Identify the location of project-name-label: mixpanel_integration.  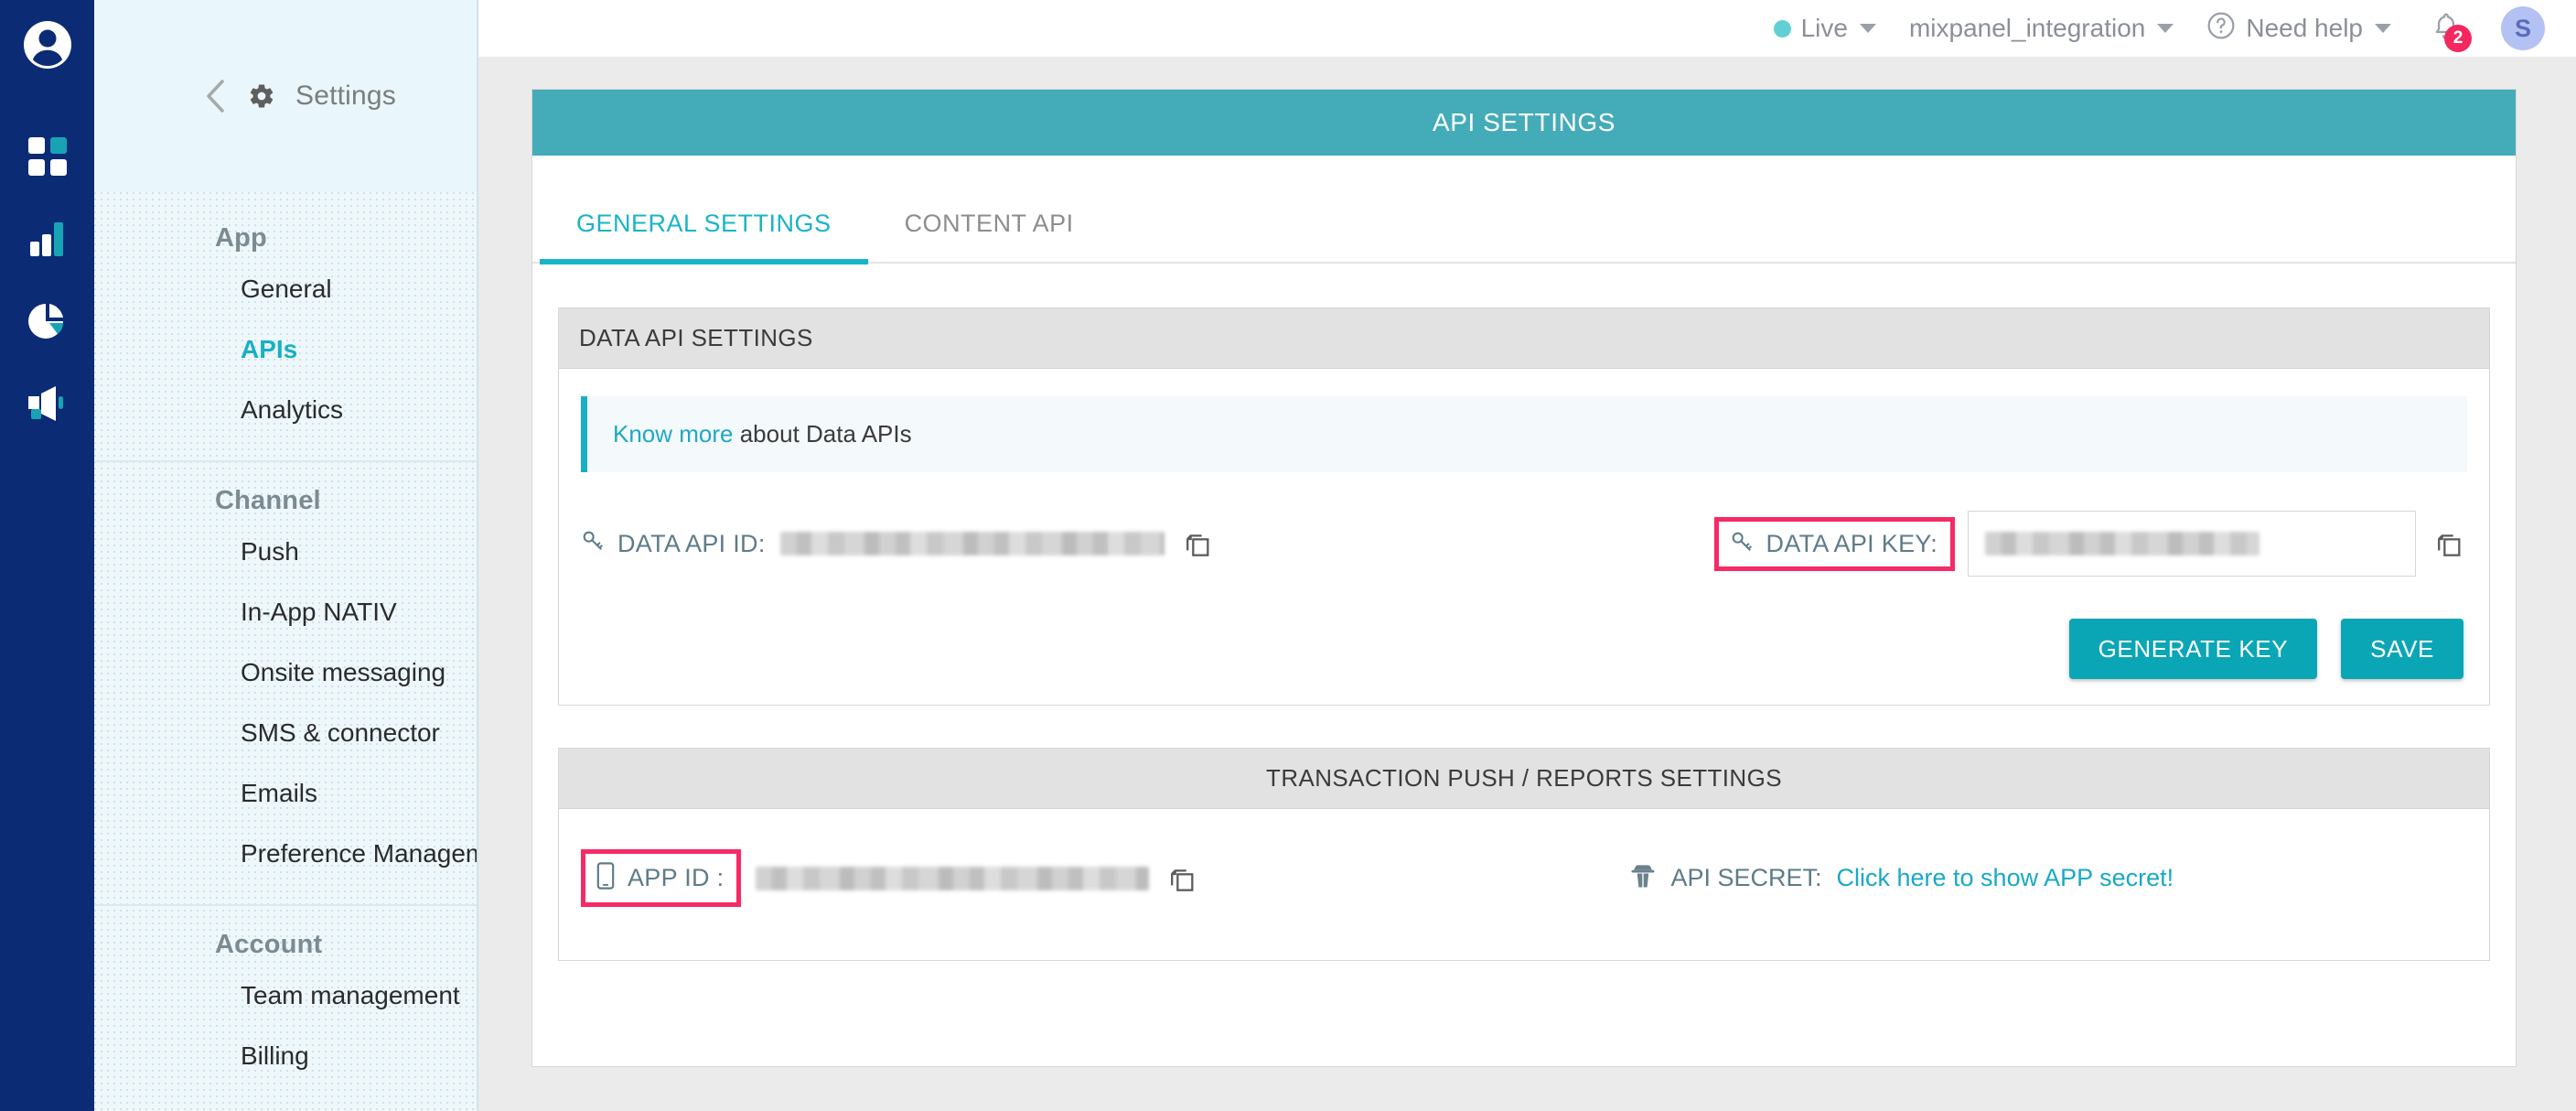
(2027, 28).